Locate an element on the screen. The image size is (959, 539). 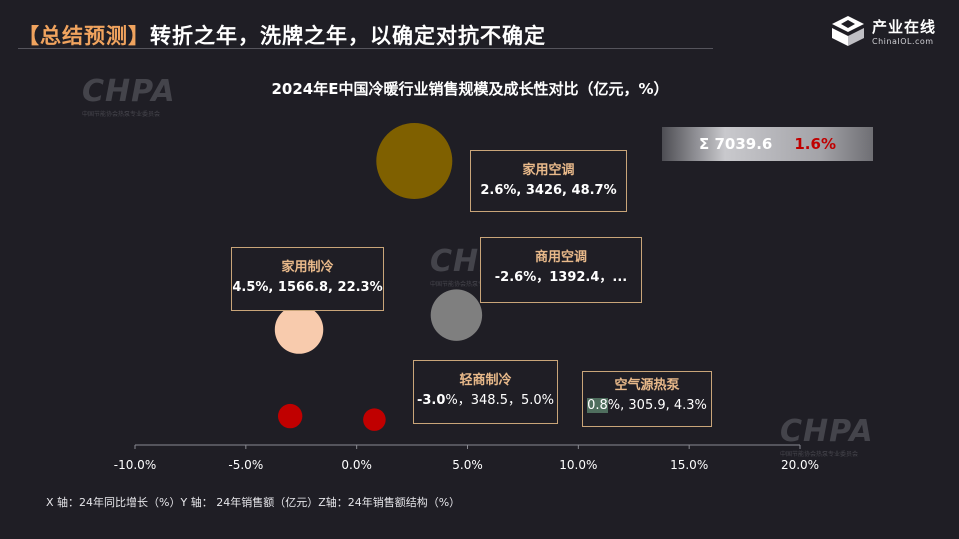
logo-name: 产业在线 is located at coordinates (904, 27).